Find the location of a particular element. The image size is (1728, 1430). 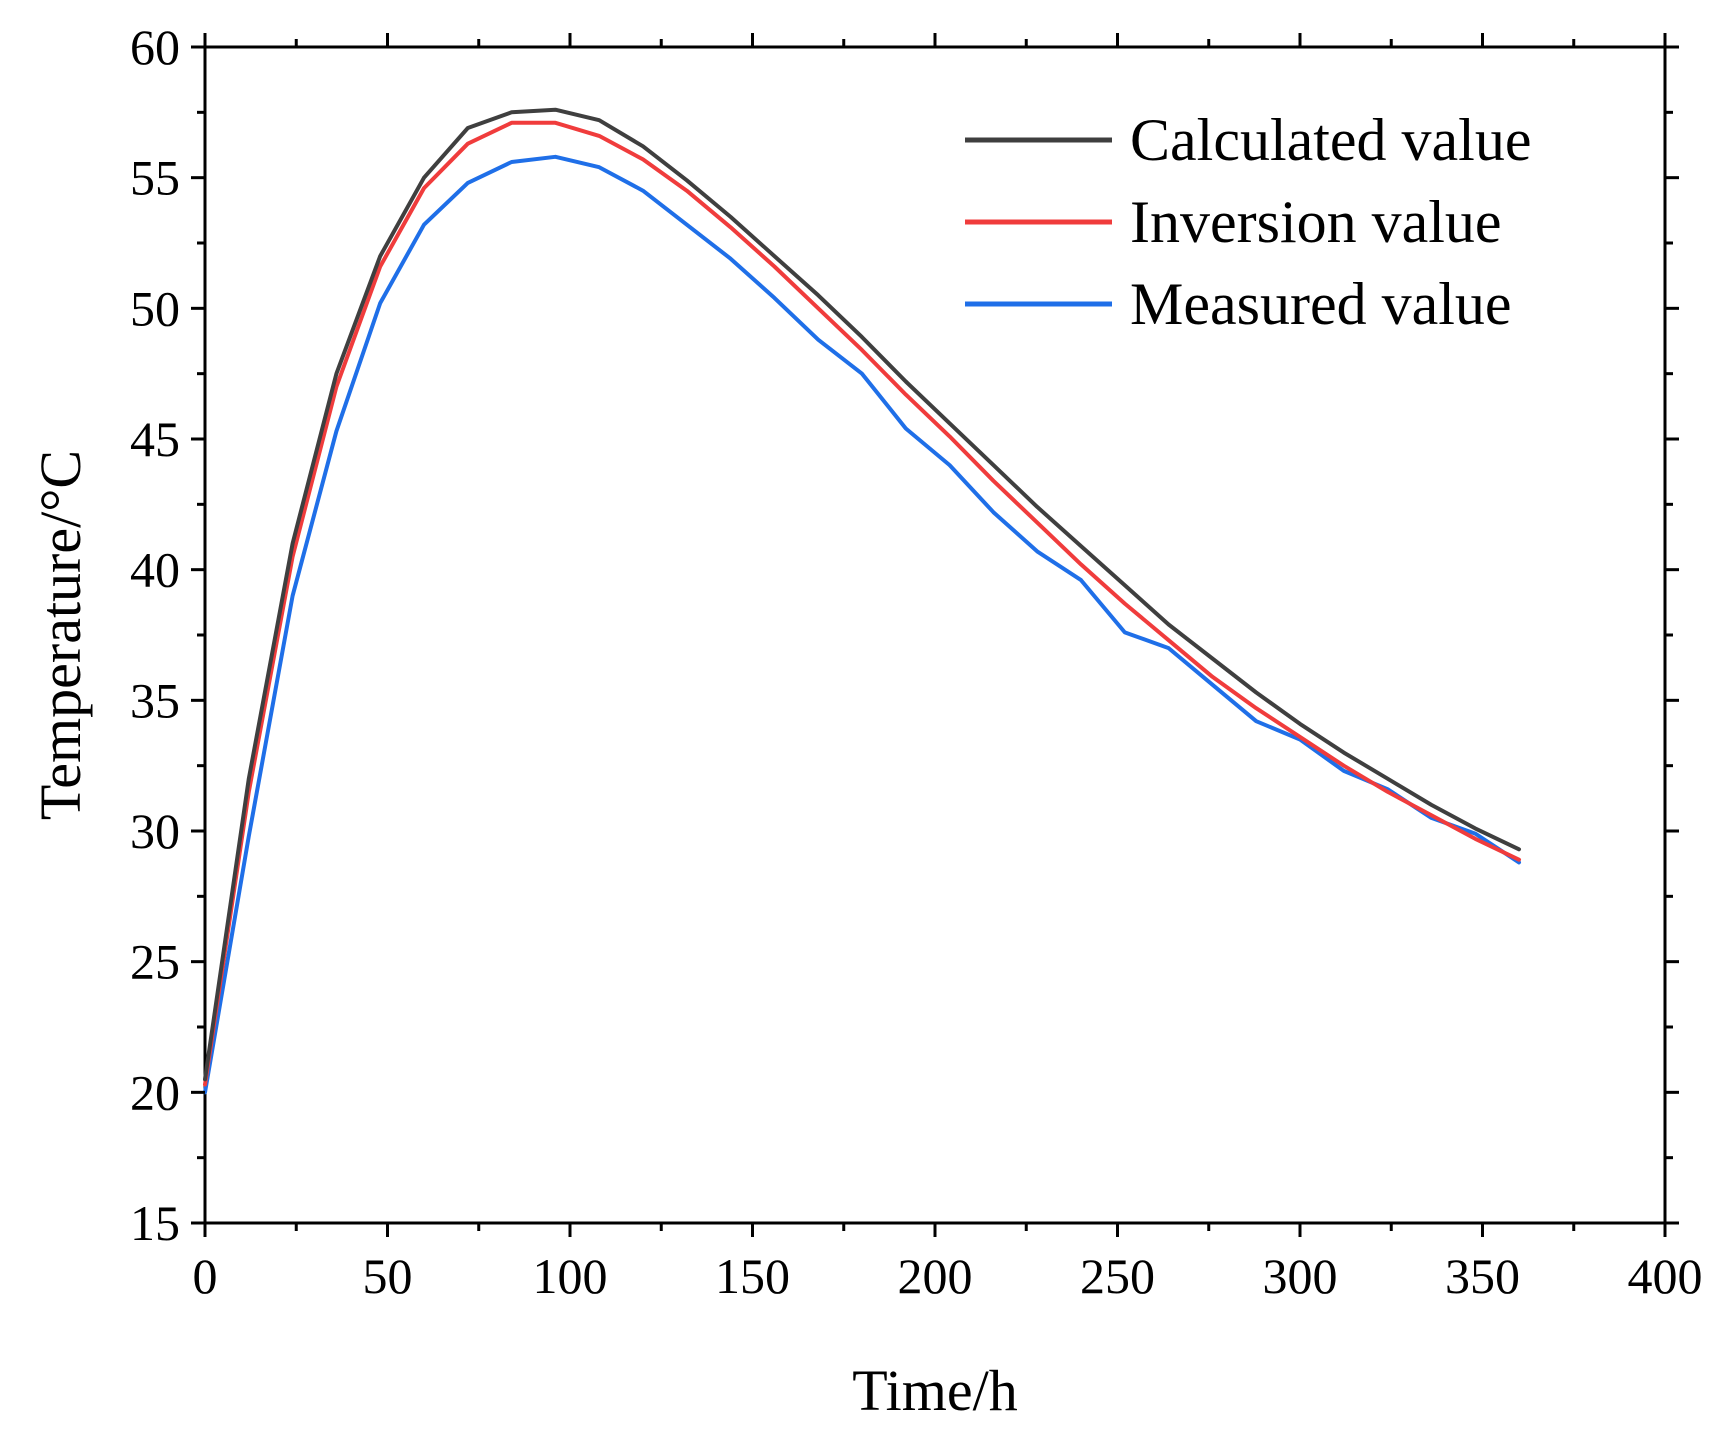

x-tick-label: 250 is located at coordinates (1117, 1276).